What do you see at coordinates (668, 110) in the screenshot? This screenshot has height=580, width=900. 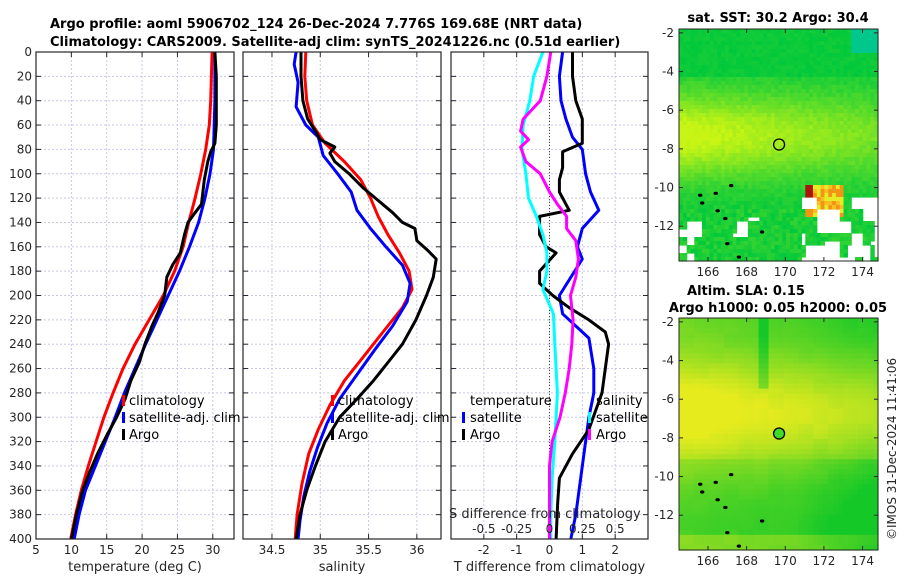 I see `y-tick-label: -6` at bounding box center [668, 110].